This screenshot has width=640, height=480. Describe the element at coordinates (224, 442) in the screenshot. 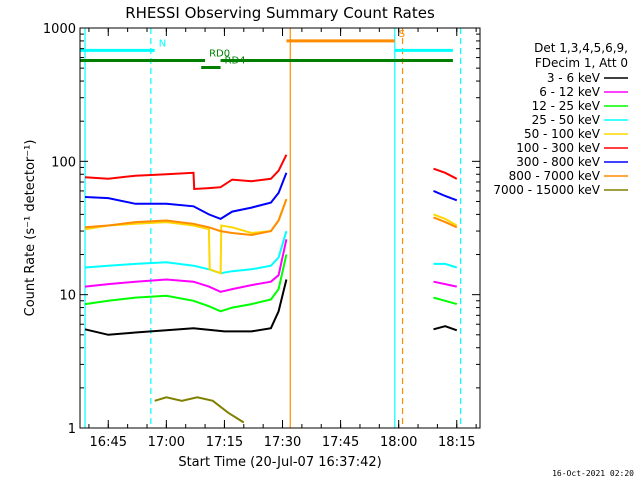

I see `x-tick-label: 17:15` at that location.